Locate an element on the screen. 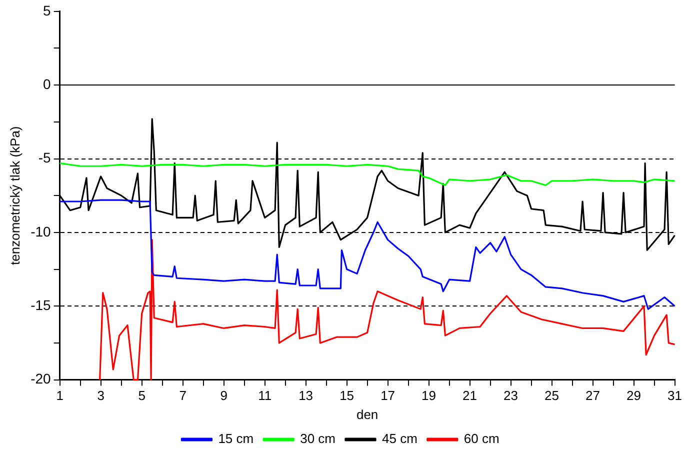 The height and width of the screenshot is (460, 685). legend-label: 60 cm is located at coordinates (482, 438).